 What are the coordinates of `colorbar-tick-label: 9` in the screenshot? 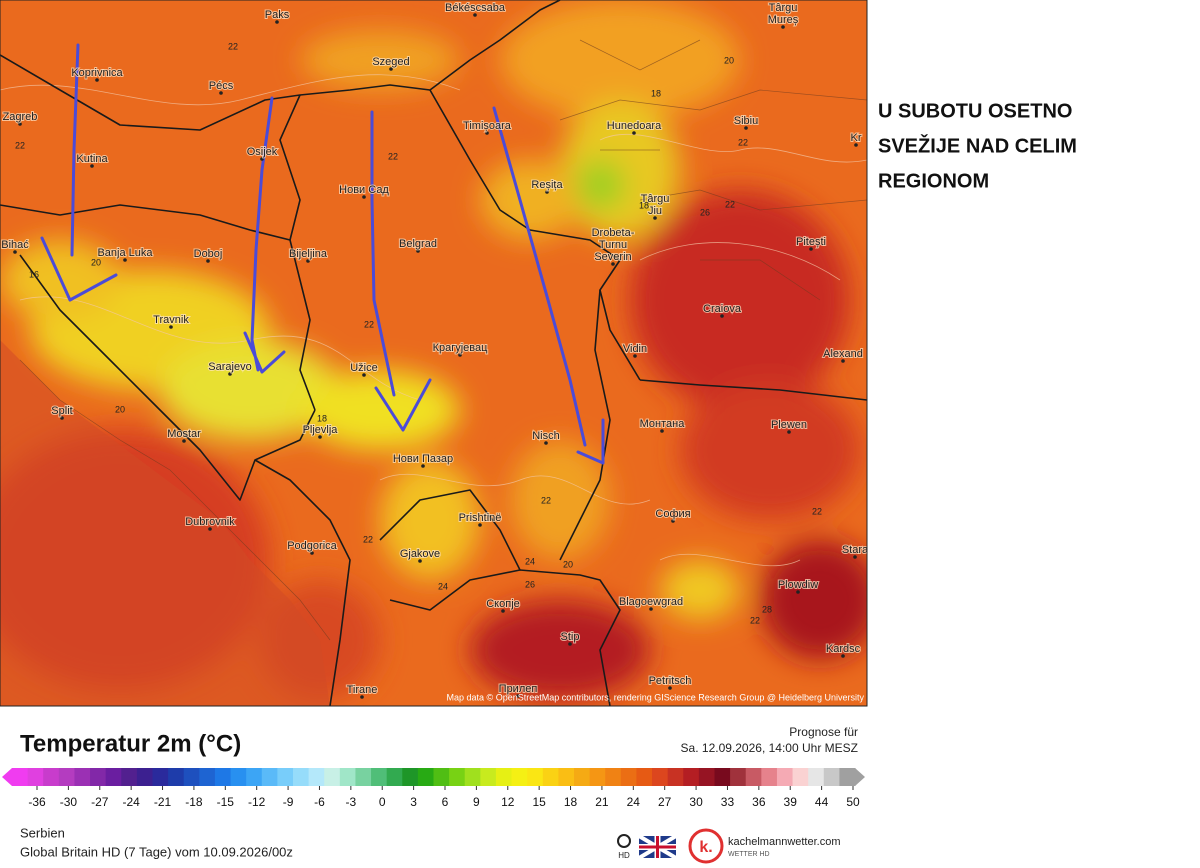 It's located at (476, 802).